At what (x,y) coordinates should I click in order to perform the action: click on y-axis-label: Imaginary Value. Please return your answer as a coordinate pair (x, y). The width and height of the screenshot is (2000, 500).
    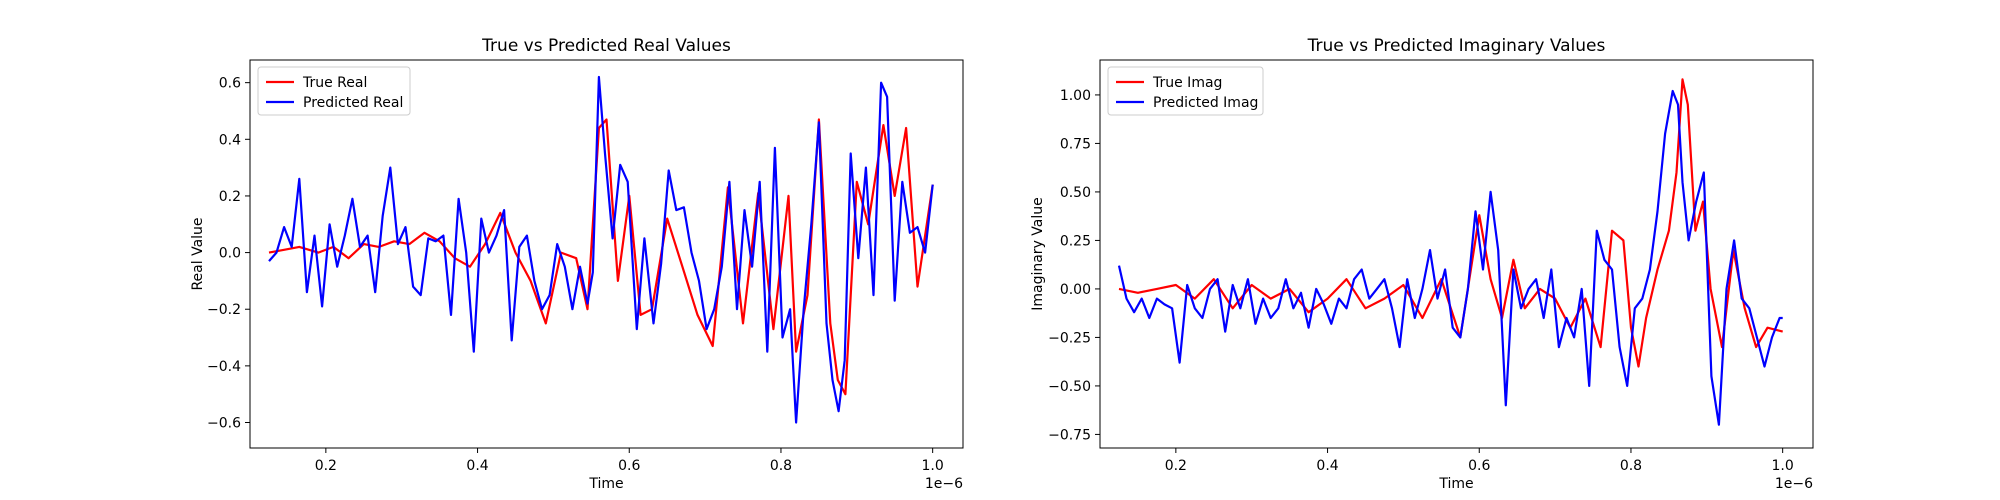
    Looking at the image, I should click on (1038, 254).